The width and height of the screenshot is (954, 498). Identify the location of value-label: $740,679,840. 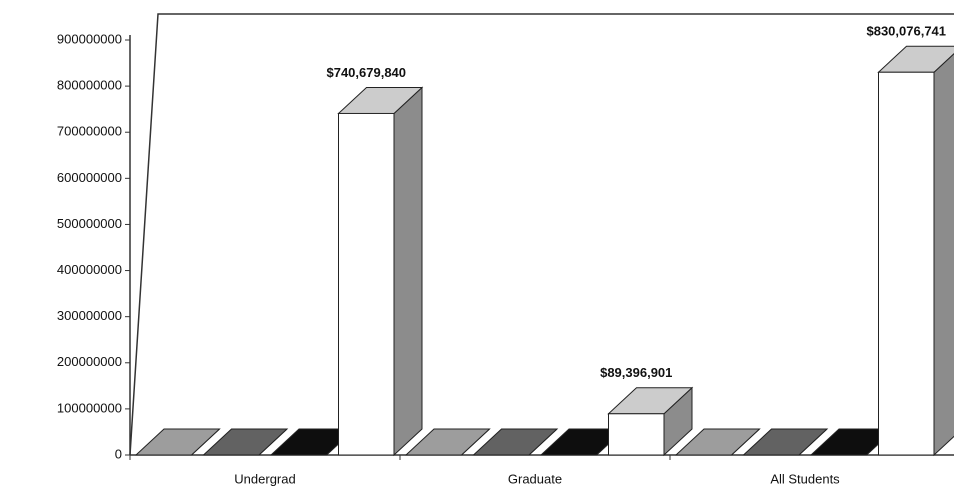
(366, 72).